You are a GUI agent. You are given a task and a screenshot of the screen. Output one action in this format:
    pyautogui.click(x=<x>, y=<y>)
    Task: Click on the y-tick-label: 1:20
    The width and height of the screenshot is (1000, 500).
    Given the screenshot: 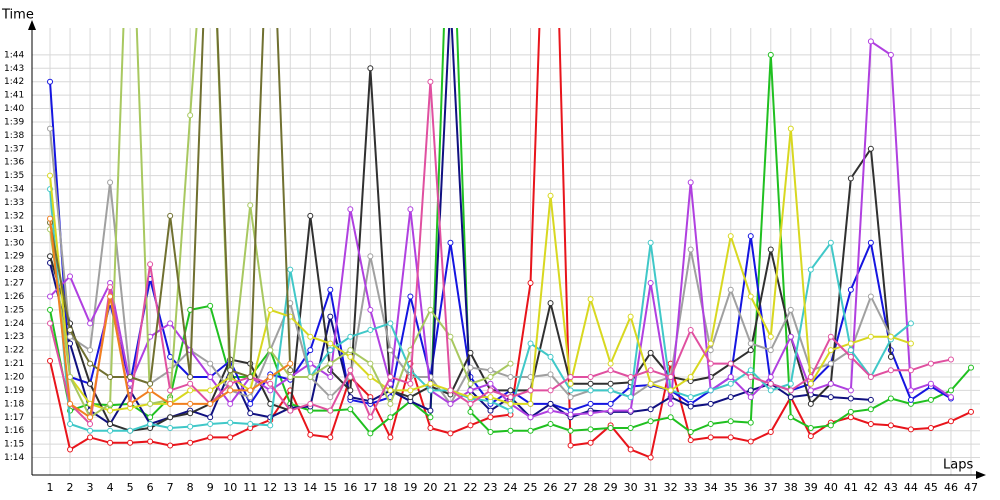 What is the action you would take?
    pyautogui.click(x=14, y=378)
    